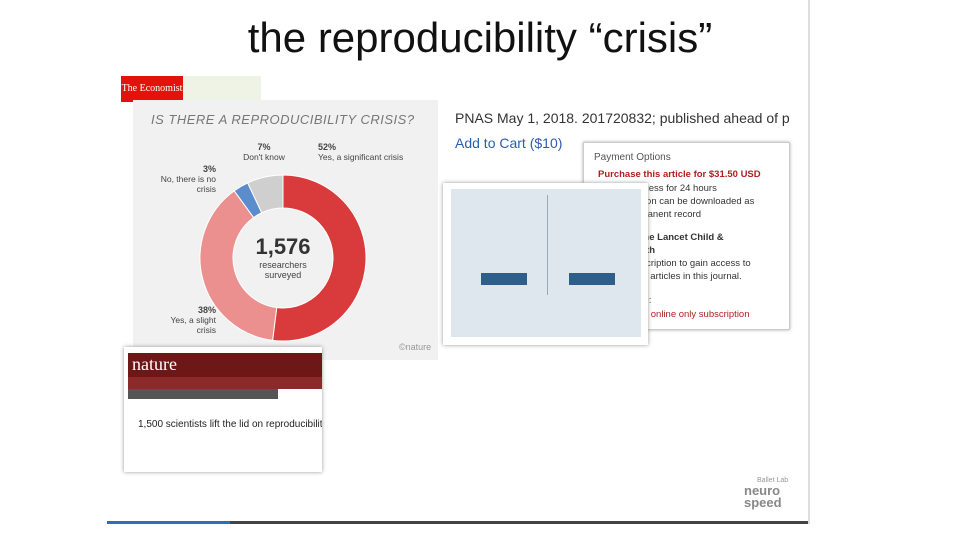  I want to click on slice-percent: 38%, so click(206, 310).